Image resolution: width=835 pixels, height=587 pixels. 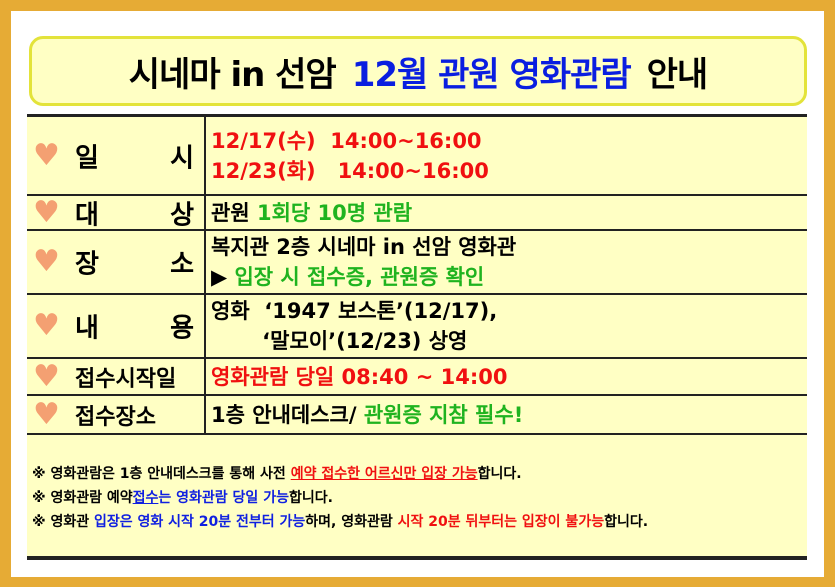 What do you see at coordinates (63, 522) in the screenshot?
I see `note-text: ※ 영화관` at bounding box center [63, 522].